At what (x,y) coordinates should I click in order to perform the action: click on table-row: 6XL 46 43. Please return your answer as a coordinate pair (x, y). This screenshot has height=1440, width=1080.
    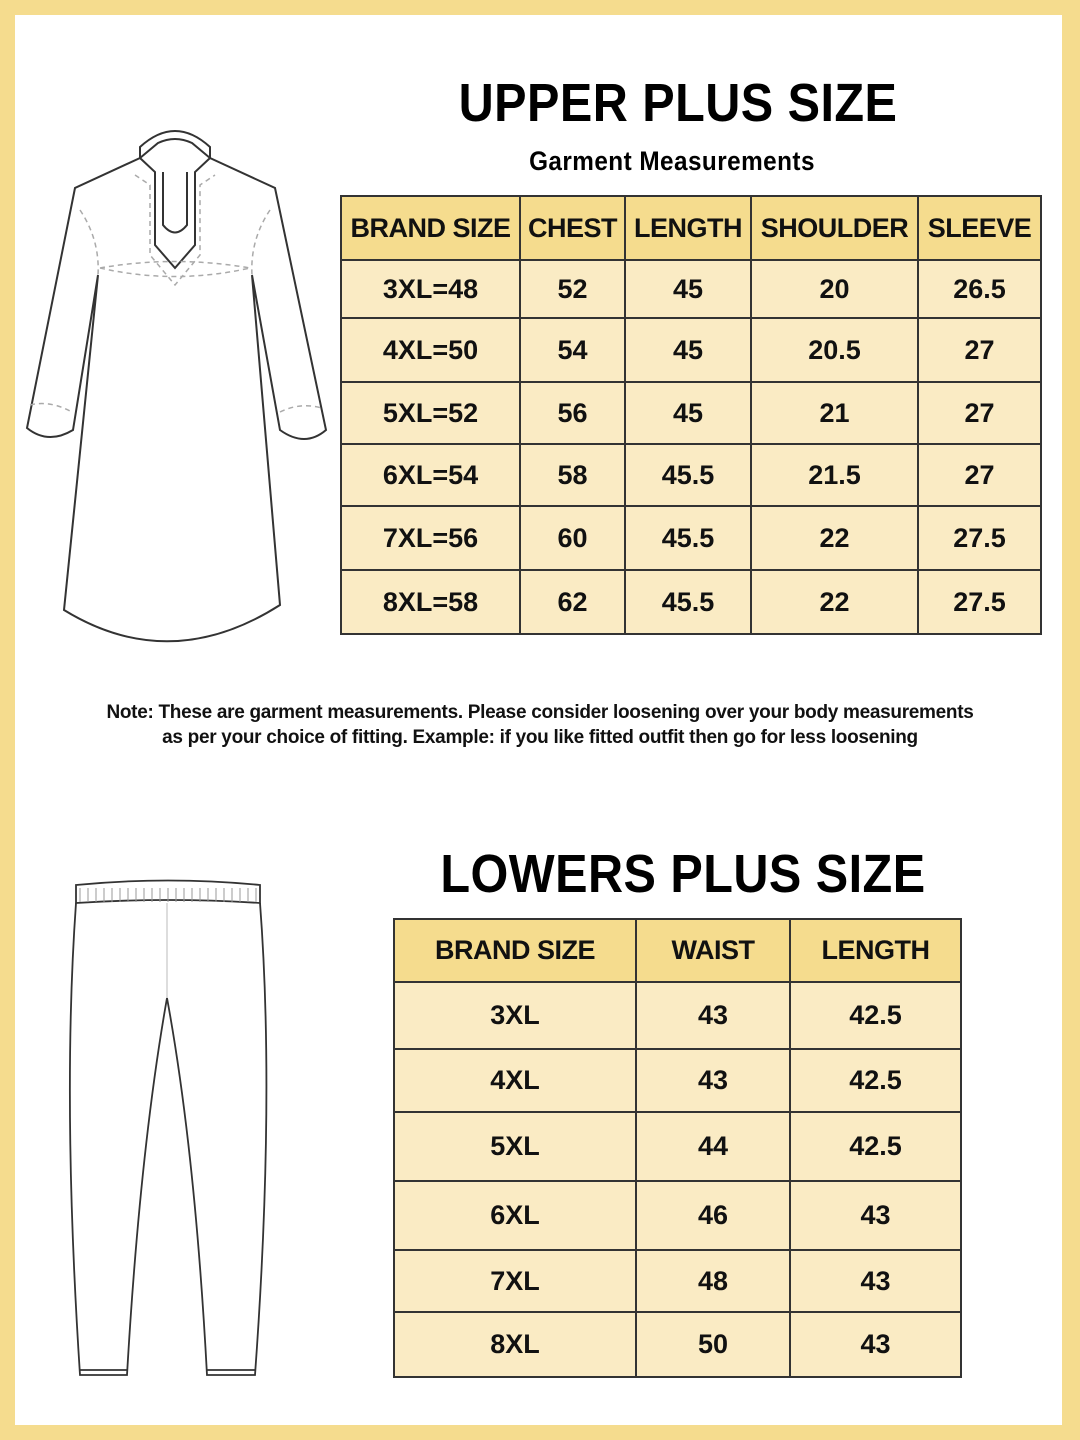
    Looking at the image, I should click on (677, 1215).